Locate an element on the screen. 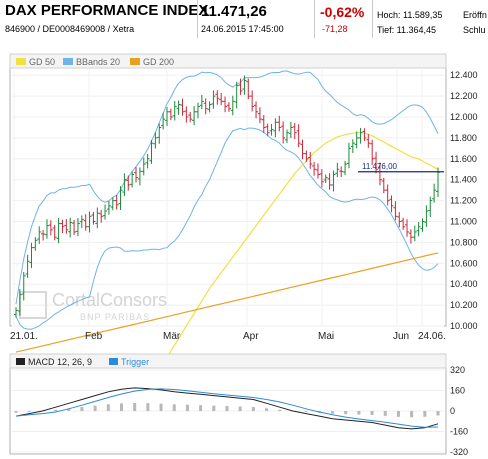  index-title: DAX PERFORMANCE INDEX is located at coordinates (107, 10).